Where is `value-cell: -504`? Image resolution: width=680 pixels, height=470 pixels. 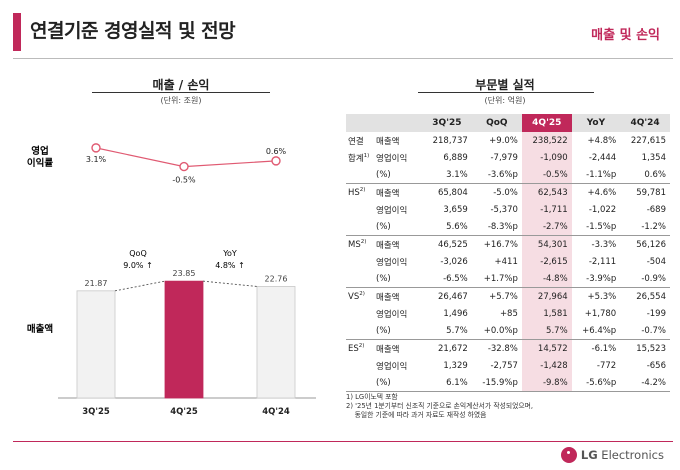
value-cell: -504 is located at coordinates (656, 261).